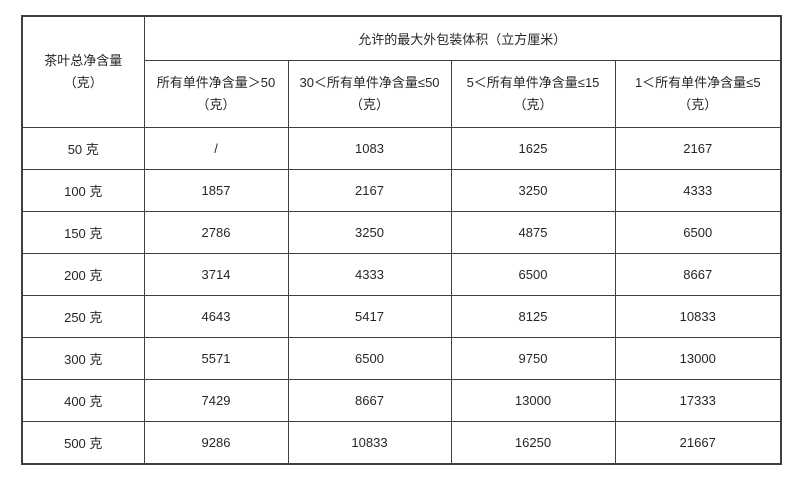  Describe the element at coordinates (533, 148) in the screenshot. I see `cell-value: 1625` at that location.